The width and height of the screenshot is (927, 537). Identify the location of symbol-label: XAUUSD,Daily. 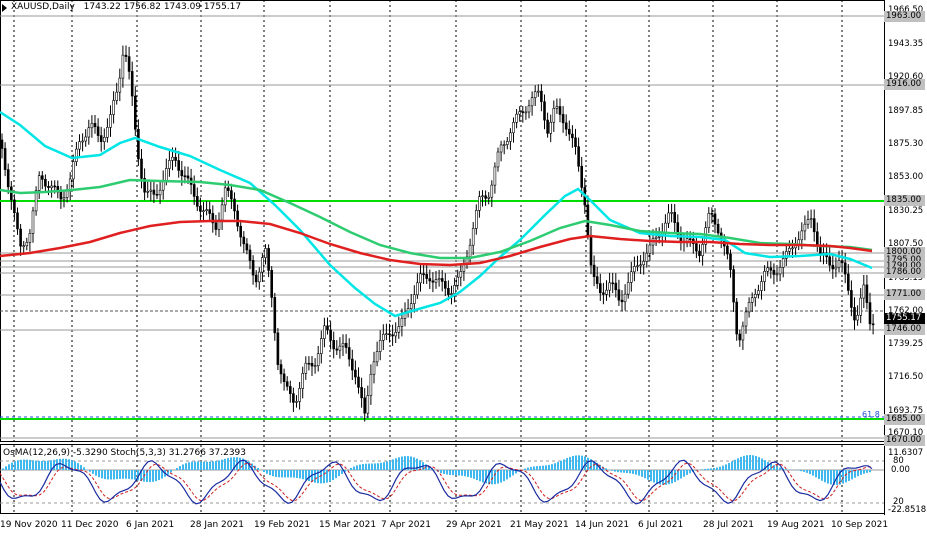
(43, 7).